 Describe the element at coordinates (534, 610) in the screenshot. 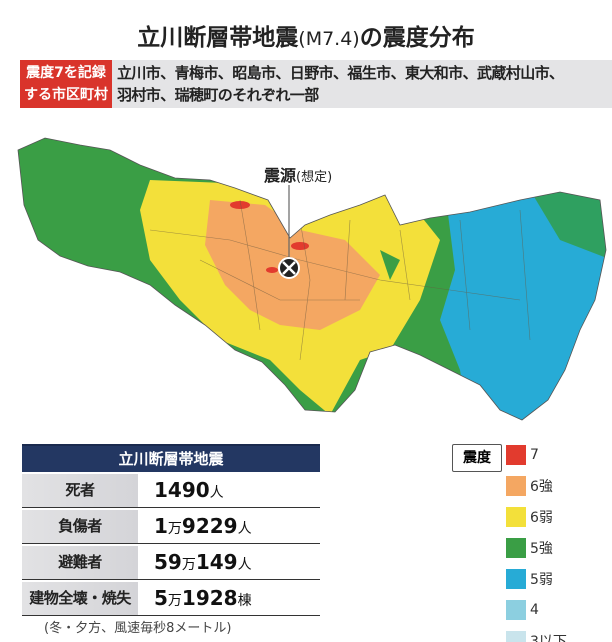

I see `legend-label: 4` at that location.